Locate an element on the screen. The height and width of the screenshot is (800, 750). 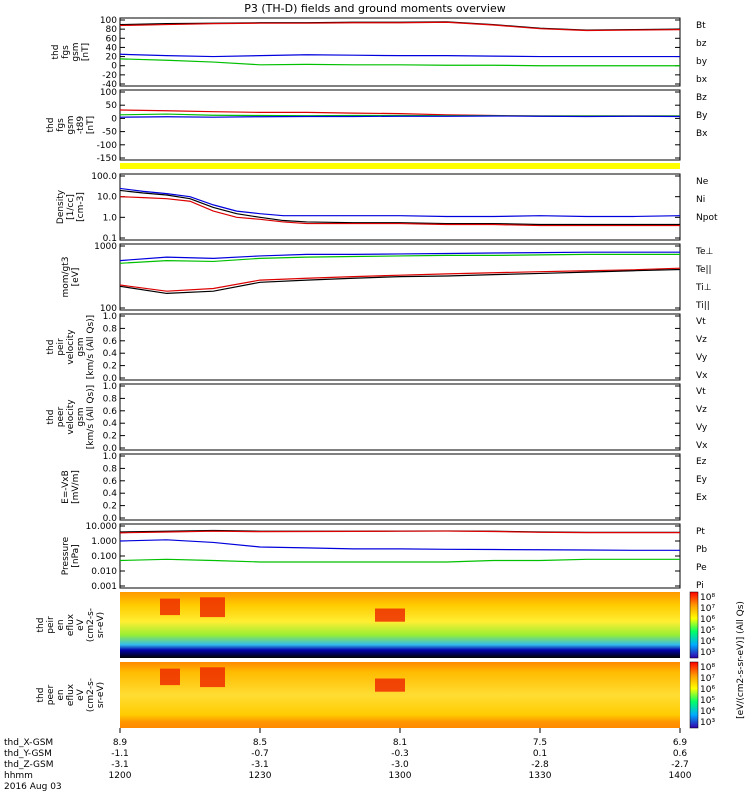
legend-Pb: Pb is located at coordinates (701, 550).